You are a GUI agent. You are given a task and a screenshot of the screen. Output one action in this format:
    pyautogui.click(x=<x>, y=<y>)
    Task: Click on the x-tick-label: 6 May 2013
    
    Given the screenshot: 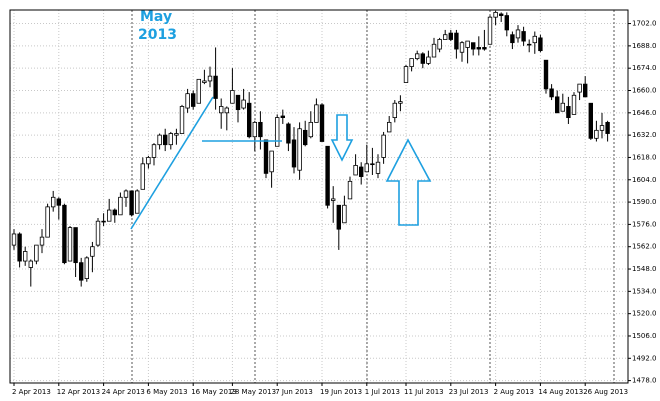 What is the action you would take?
    pyautogui.click(x=166, y=392)
    